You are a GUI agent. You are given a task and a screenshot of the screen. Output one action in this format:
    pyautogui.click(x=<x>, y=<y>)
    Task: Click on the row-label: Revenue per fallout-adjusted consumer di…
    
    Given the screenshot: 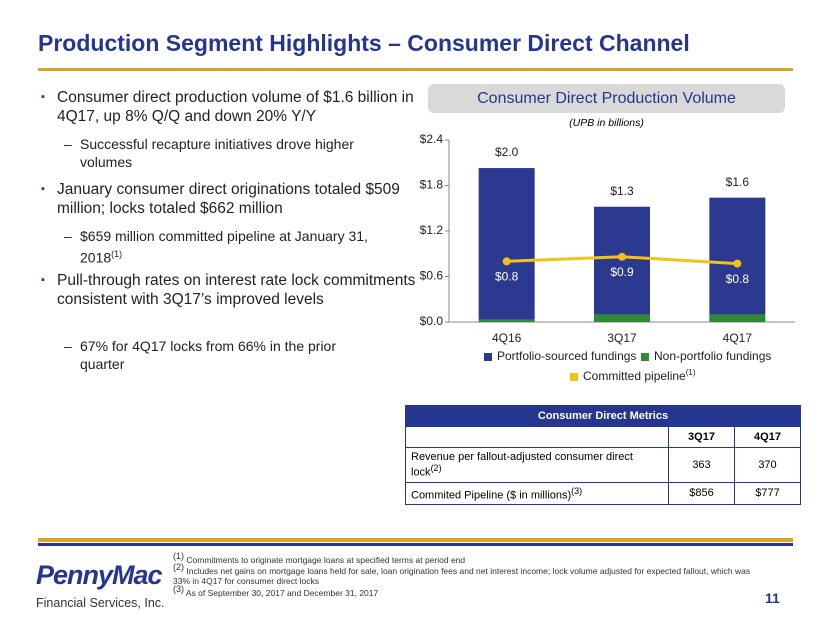 What is the action you would take?
    pyautogui.click(x=537, y=465)
    